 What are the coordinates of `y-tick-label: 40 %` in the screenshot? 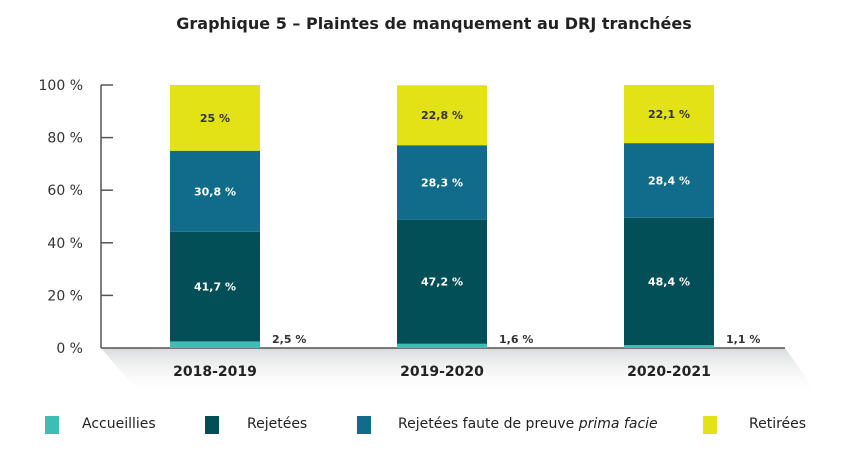 It's located at (65, 244).